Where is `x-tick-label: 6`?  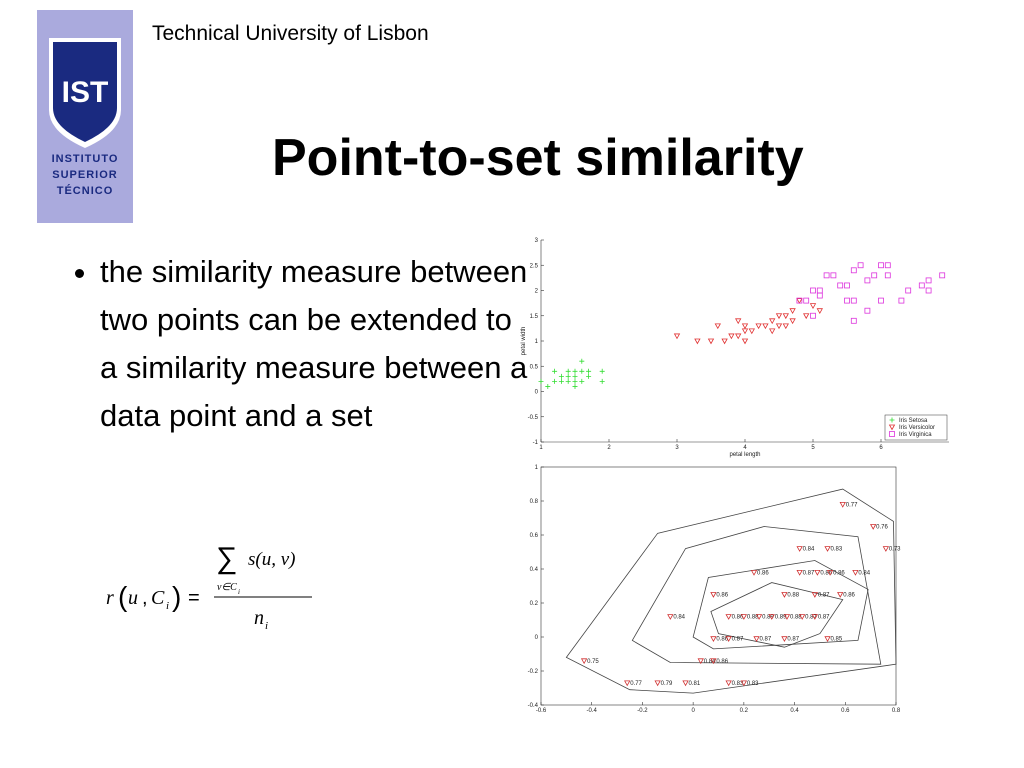
x-tick-label: 6 is located at coordinates (881, 448).